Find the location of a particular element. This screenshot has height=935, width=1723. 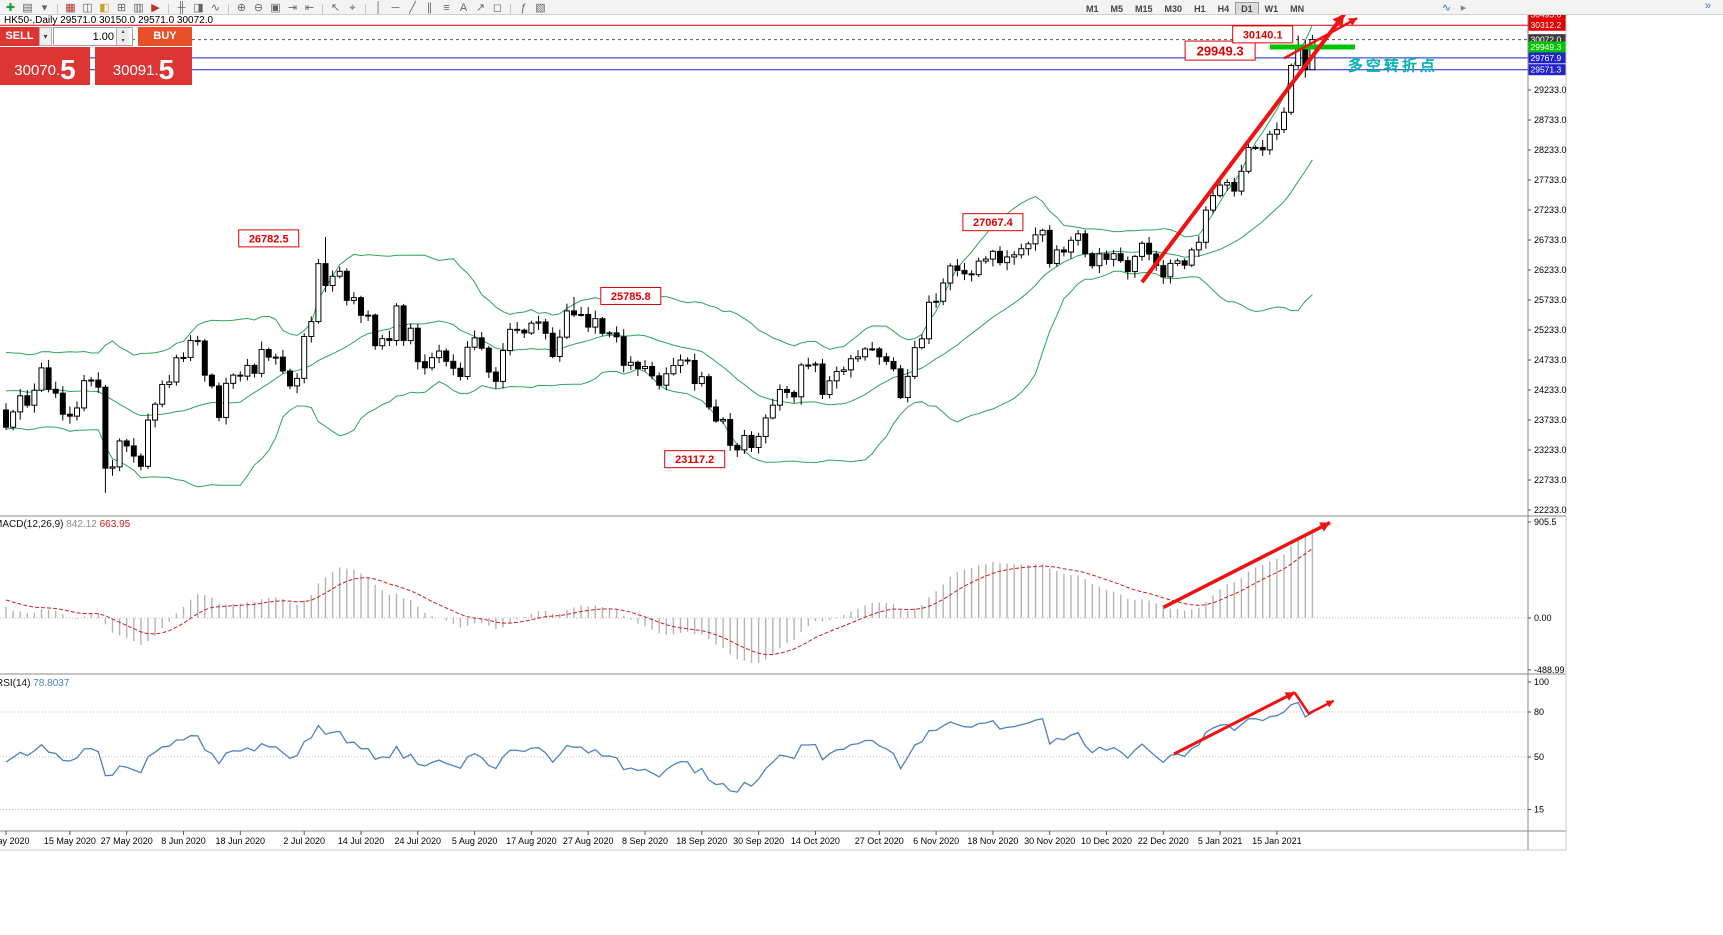

buy-price-display: 30091. 5 is located at coordinates (143, 66).